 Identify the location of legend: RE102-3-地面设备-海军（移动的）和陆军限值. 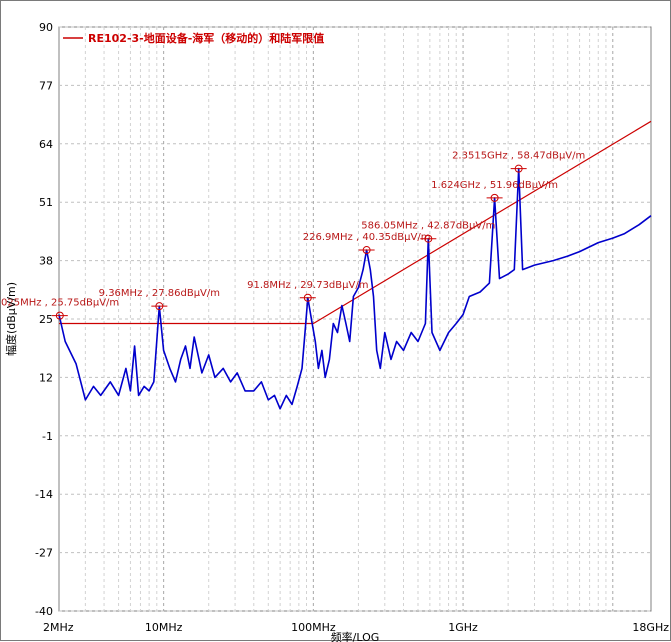
(193, 38).